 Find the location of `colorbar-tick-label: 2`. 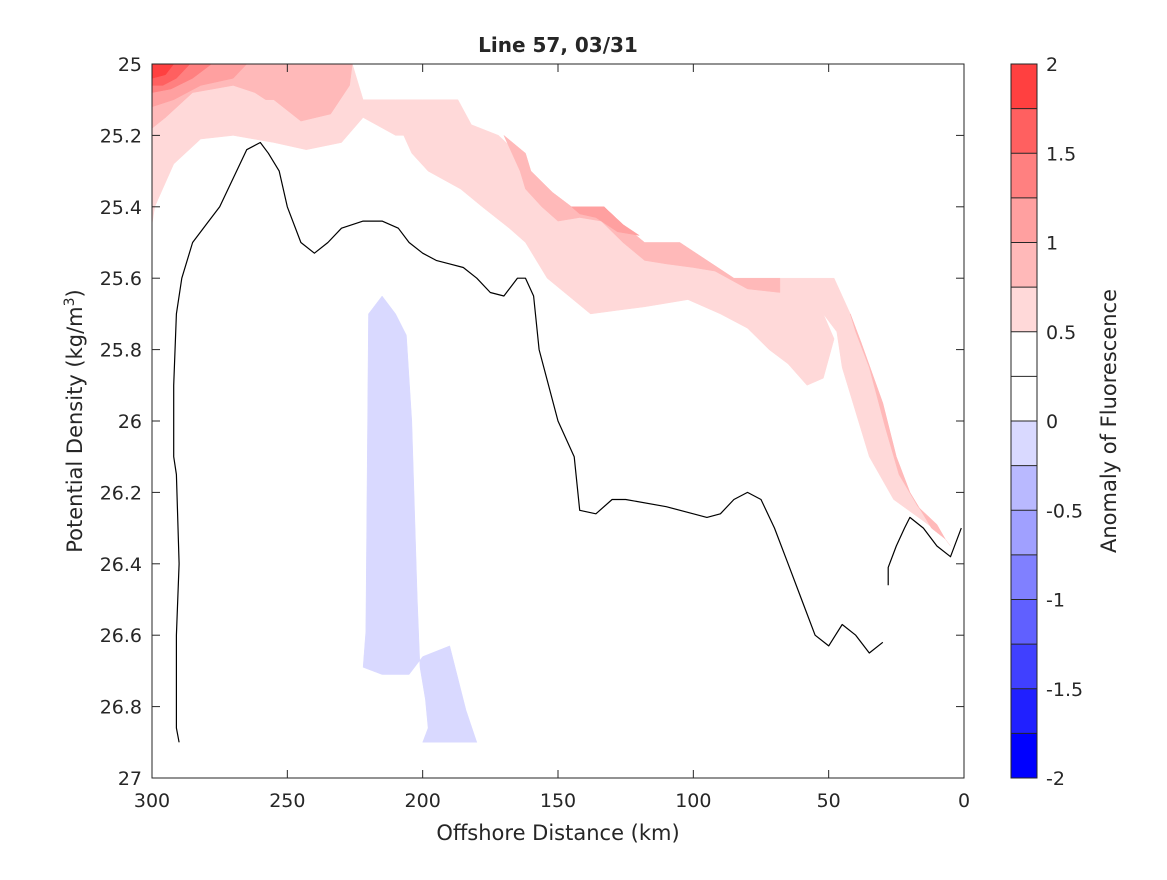

colorbar-tick-label: 2 is located at coordinates (1052, 65).